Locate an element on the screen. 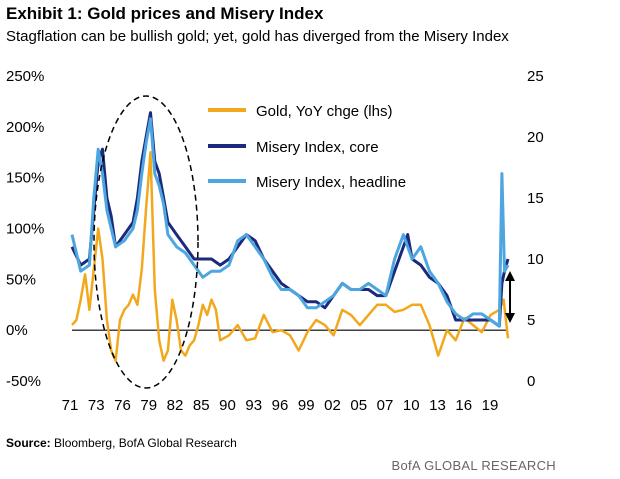 Image resolution: width=620 pixels, height=479 pixels. left-axis-ticks: -50% 0% 50% 100% 150% 200% 250% is located at coordinates (25, 229).